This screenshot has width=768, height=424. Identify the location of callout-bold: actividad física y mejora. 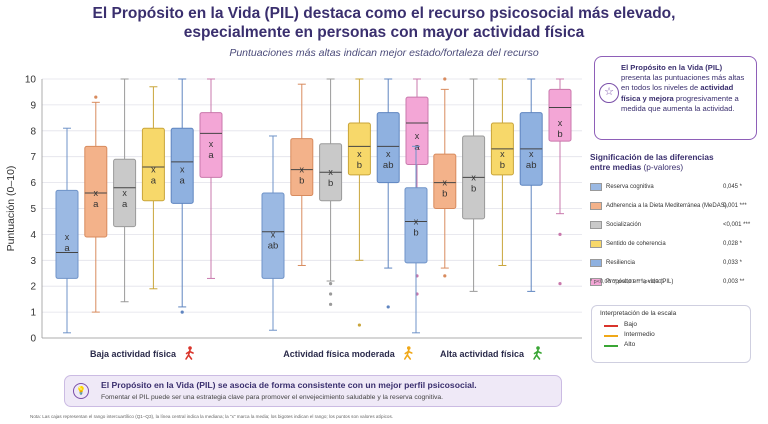
(677, 93).